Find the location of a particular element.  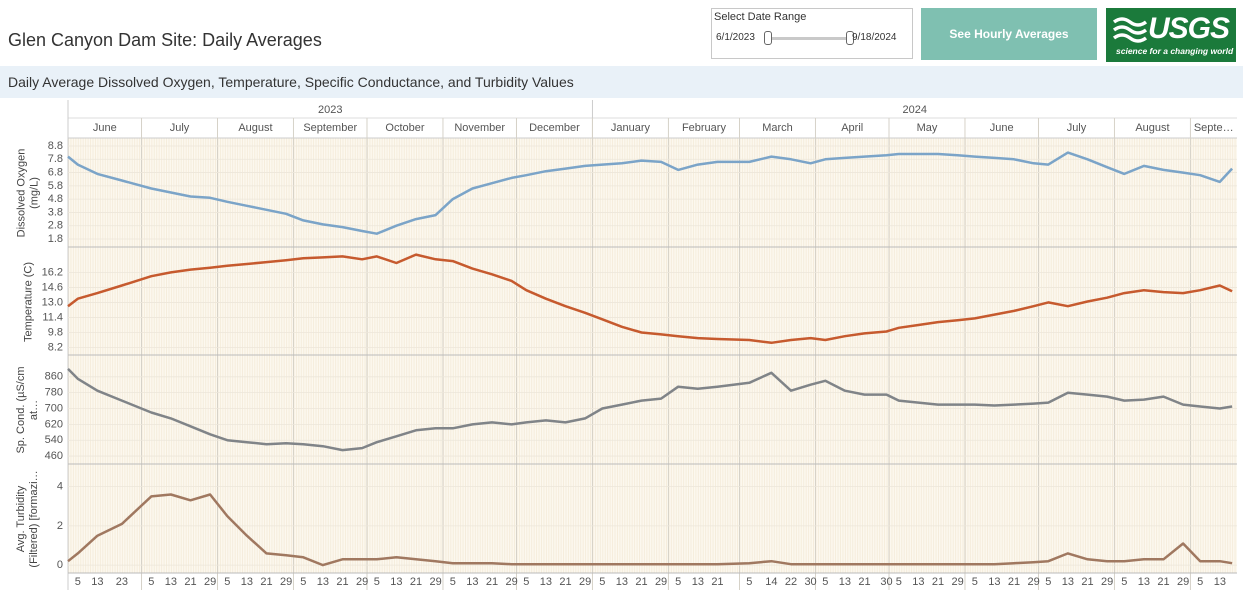

slider-track is located at coordinates (808, 38).